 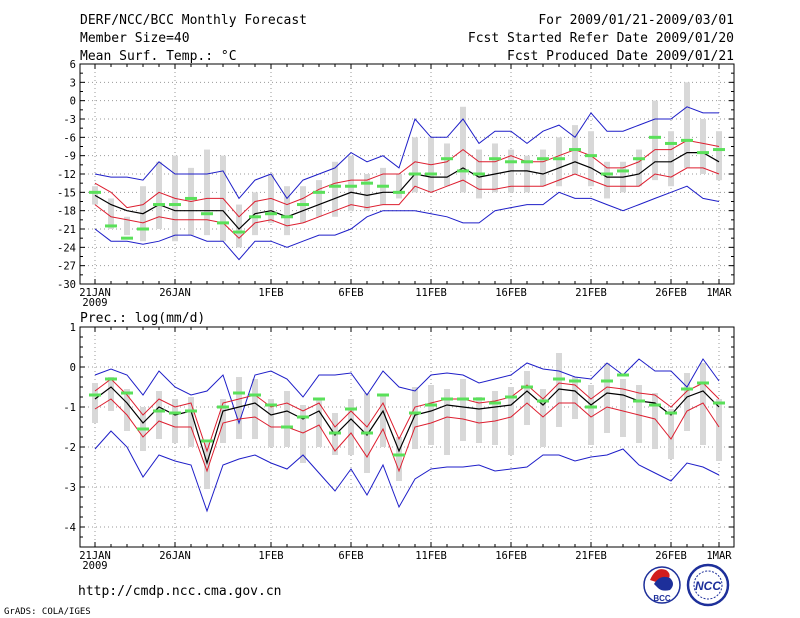 I want to click on x-tick-label: 1FEB, so click(x=270, y=556).